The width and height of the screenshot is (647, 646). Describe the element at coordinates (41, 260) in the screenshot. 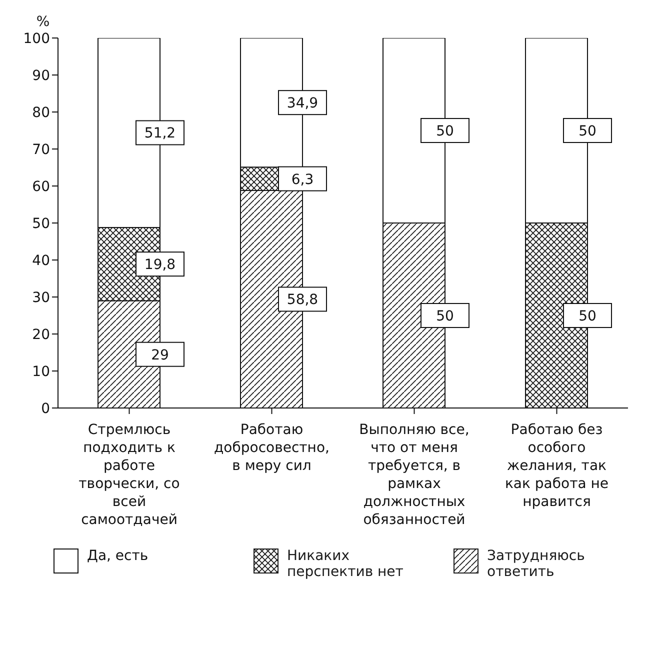

I see `y-tick-label: 40` at that location.